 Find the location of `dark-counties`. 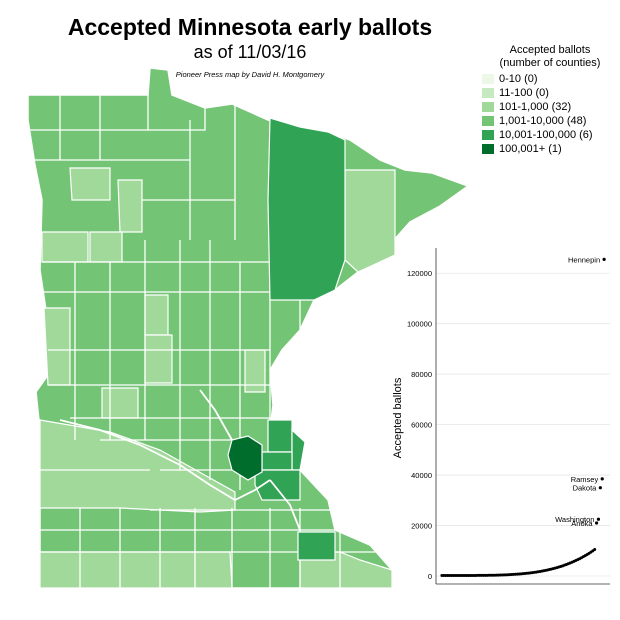

dark-counties is located at coordinates (300, 339).